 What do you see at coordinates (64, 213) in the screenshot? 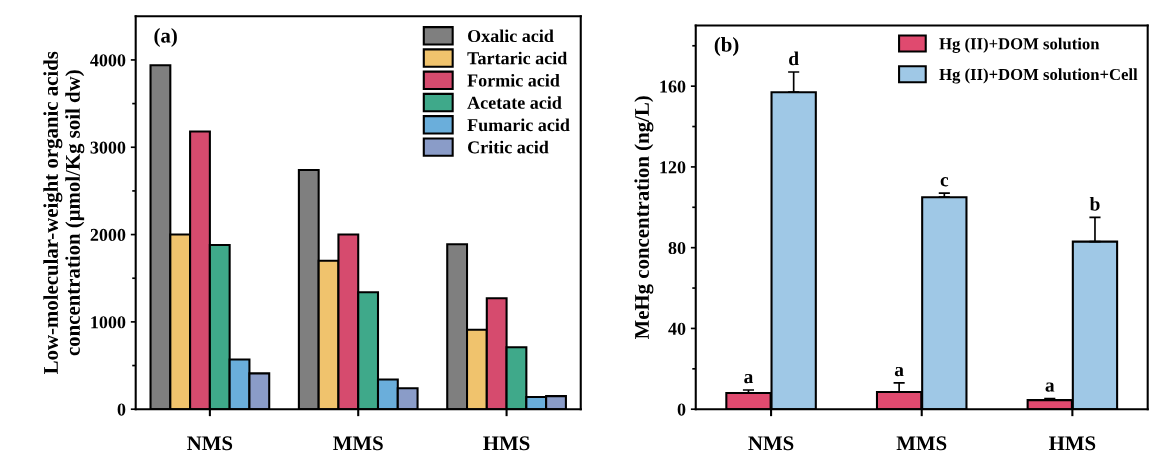
I see `y-axis-title: Low-molecular-weight organic acids concentration (μmol/Kg soil dw)` at bounding box center [64, 213].